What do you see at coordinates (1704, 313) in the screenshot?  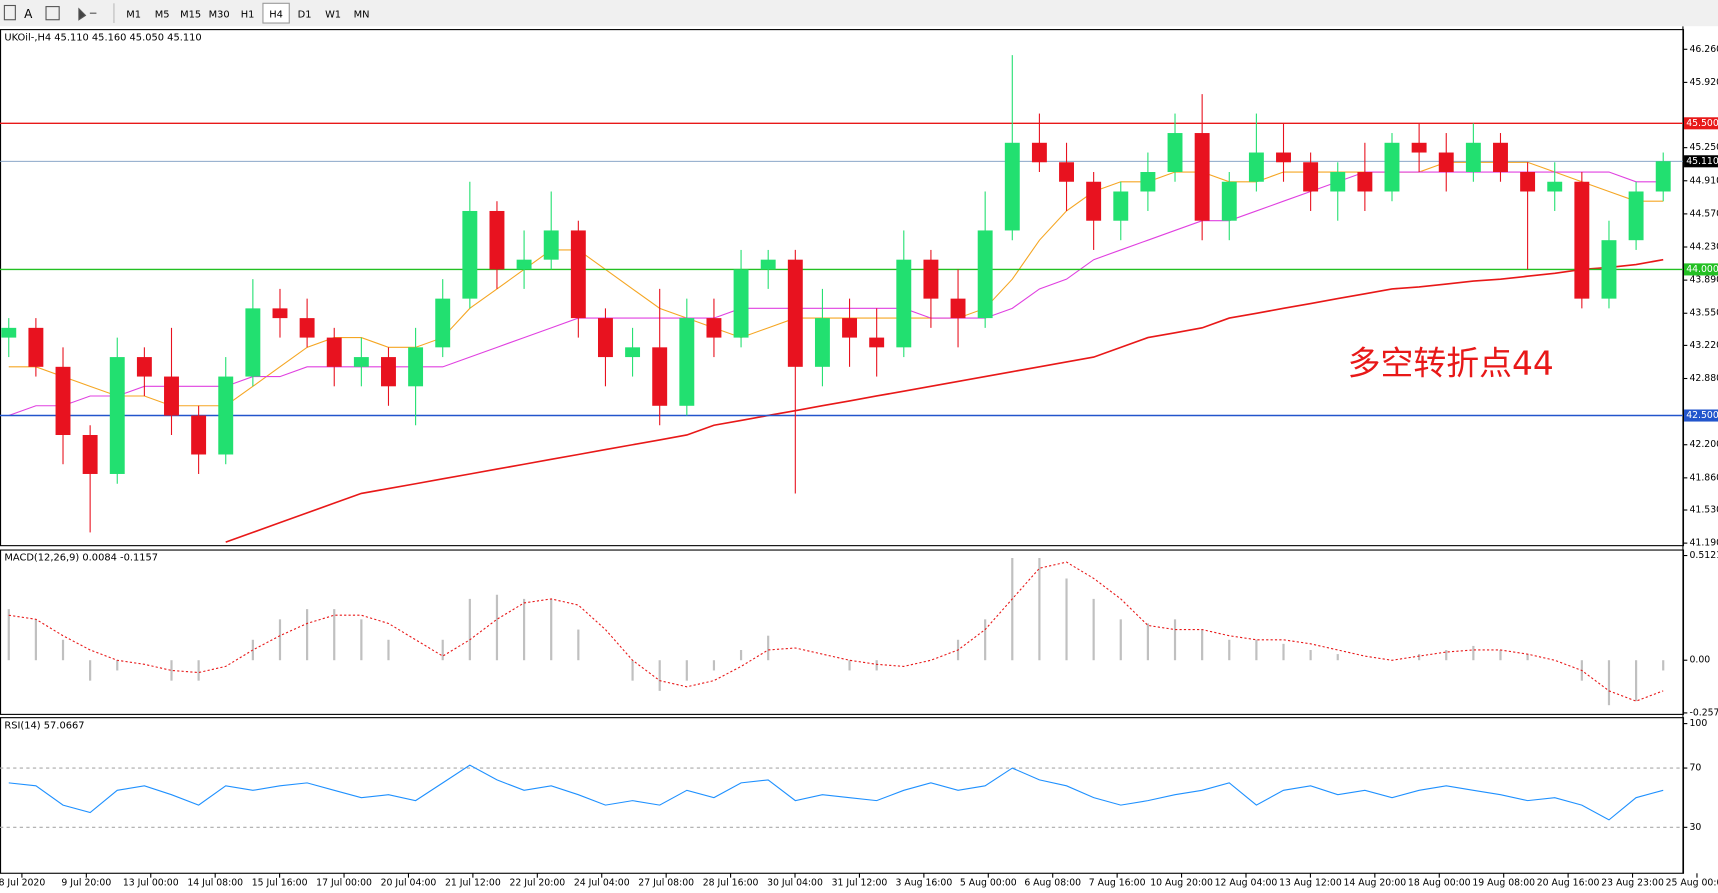 I see `y-tick-label: 43.550` at bounding box center [1704, 313].